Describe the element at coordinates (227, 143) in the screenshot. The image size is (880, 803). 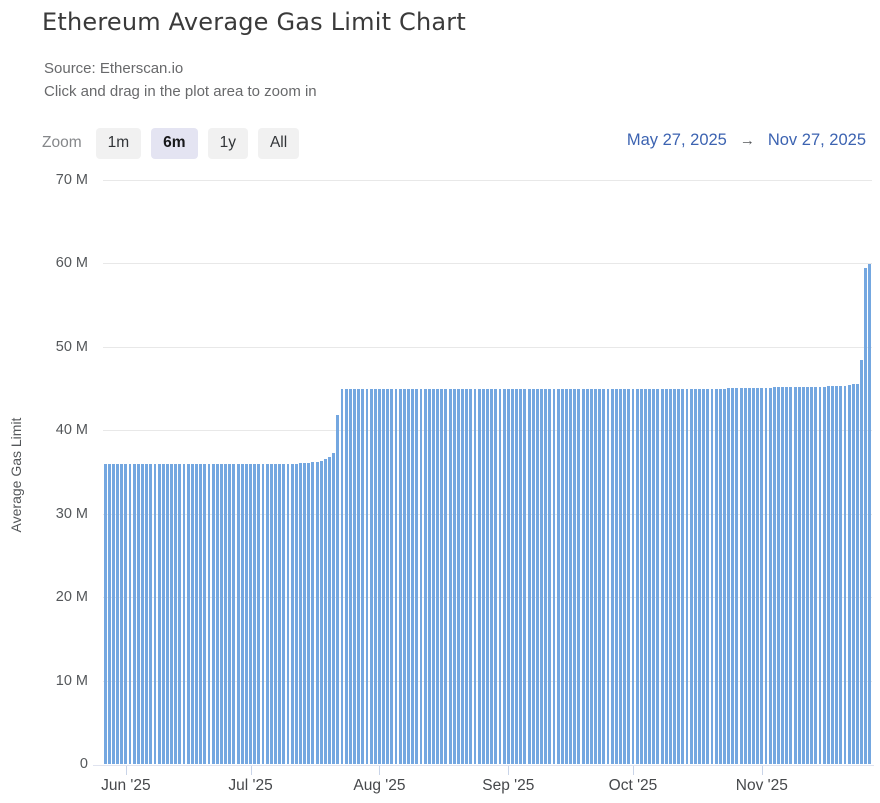
I see `zoom-button-1y: 1y` at that location.